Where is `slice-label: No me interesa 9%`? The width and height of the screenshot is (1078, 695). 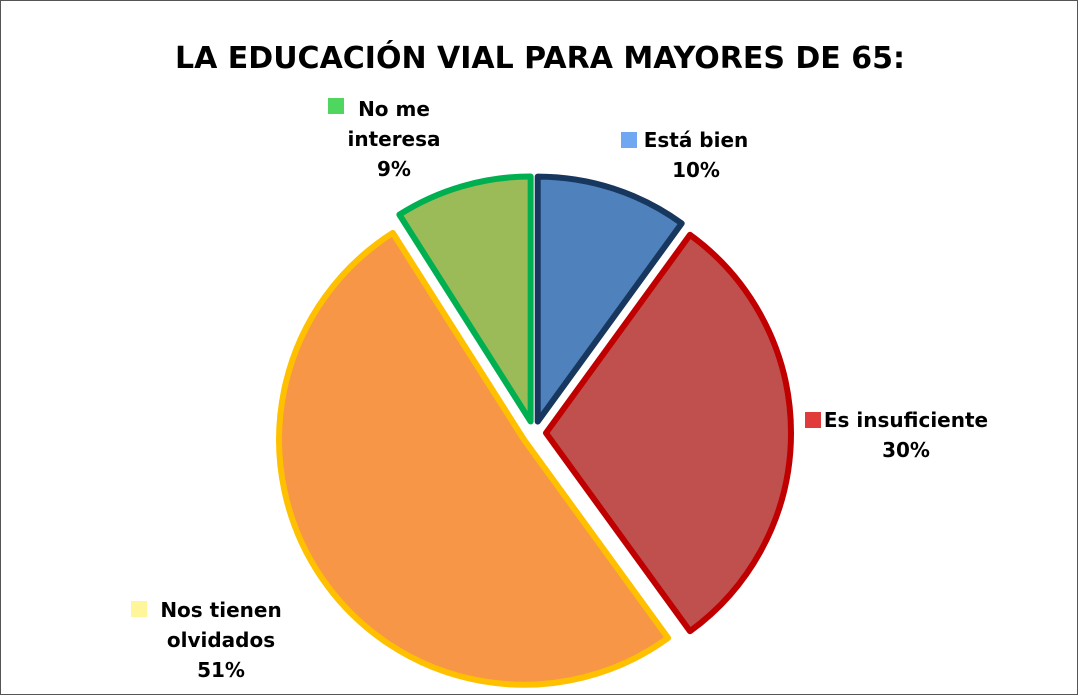 slice-label: No me interesa 9% is located at coordinates (394, 139).